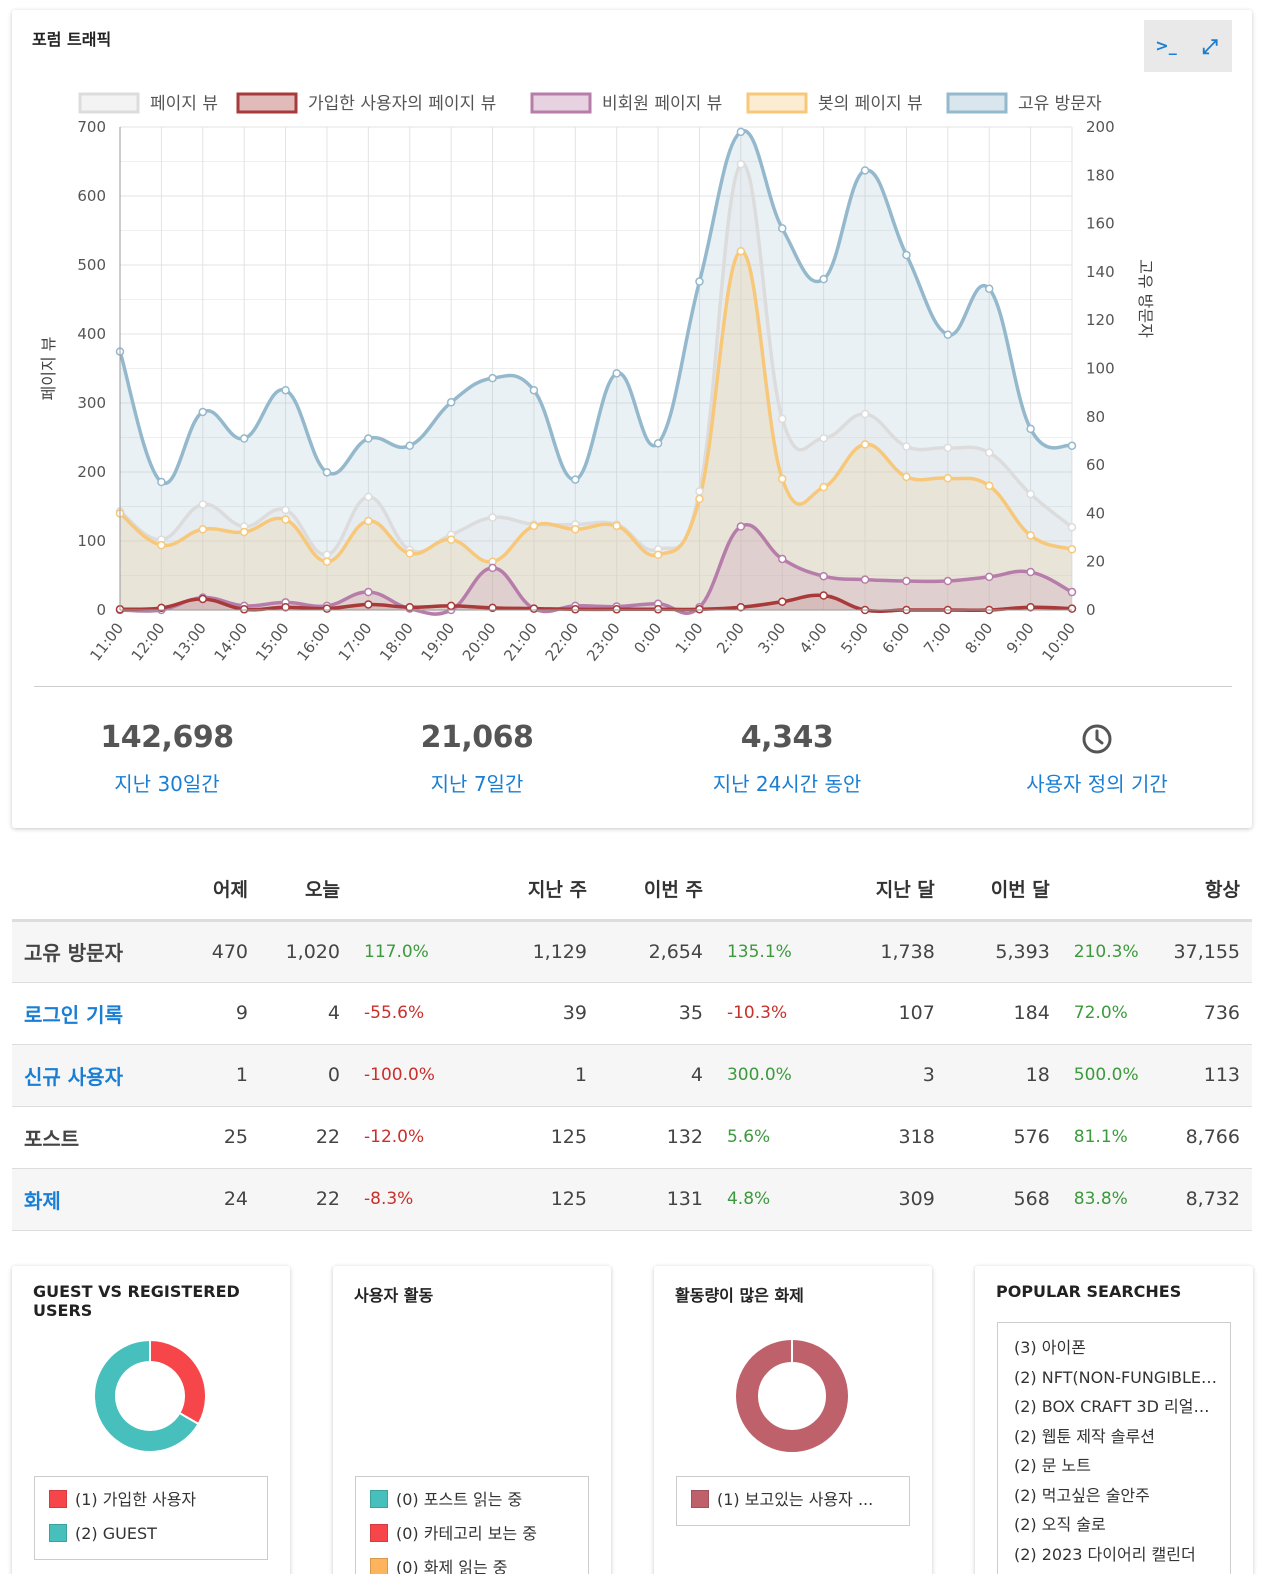  Describe the element at coordinates (399, 951) in the screenshot. I see `change-percent: 117.0%` at that location.